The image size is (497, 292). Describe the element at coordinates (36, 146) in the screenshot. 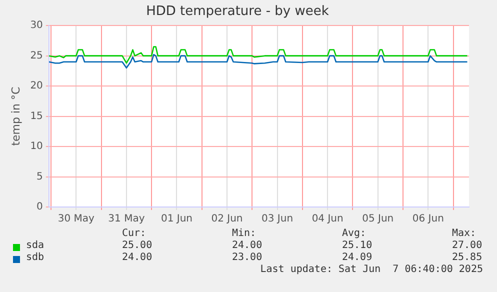

I see `y-tick-label: 10` at that location.